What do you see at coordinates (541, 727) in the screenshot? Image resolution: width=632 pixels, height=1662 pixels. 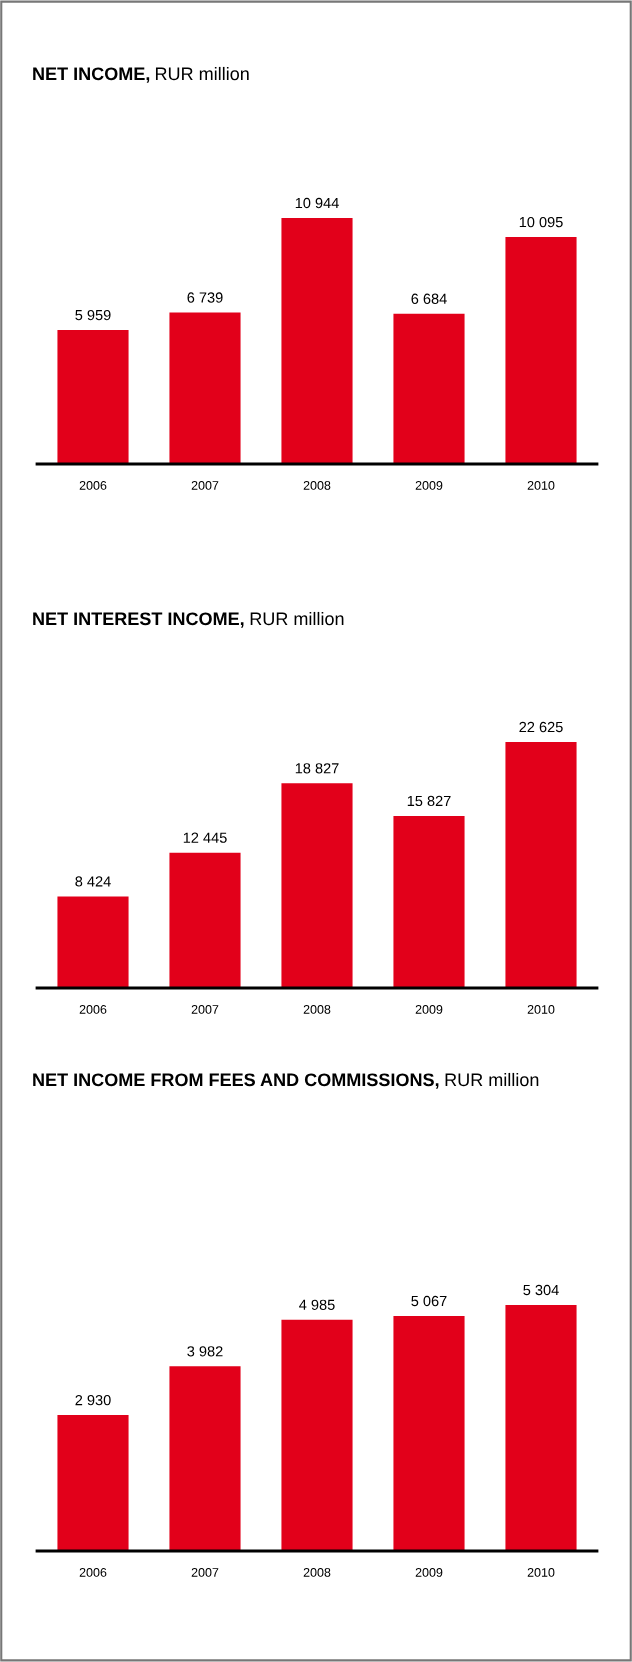 I see `data-label: 22 625` at bounding box center [541, 727].